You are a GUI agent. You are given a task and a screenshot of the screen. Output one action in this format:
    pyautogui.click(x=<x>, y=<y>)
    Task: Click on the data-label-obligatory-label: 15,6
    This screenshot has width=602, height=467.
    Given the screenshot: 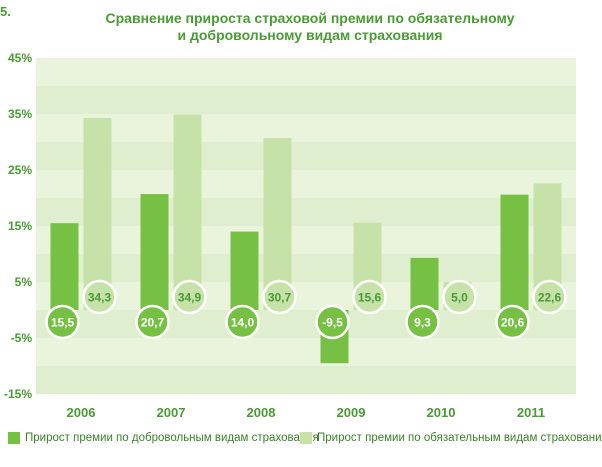 What is the action you would take?
    pyautogui.click(x=370, y=298)
    